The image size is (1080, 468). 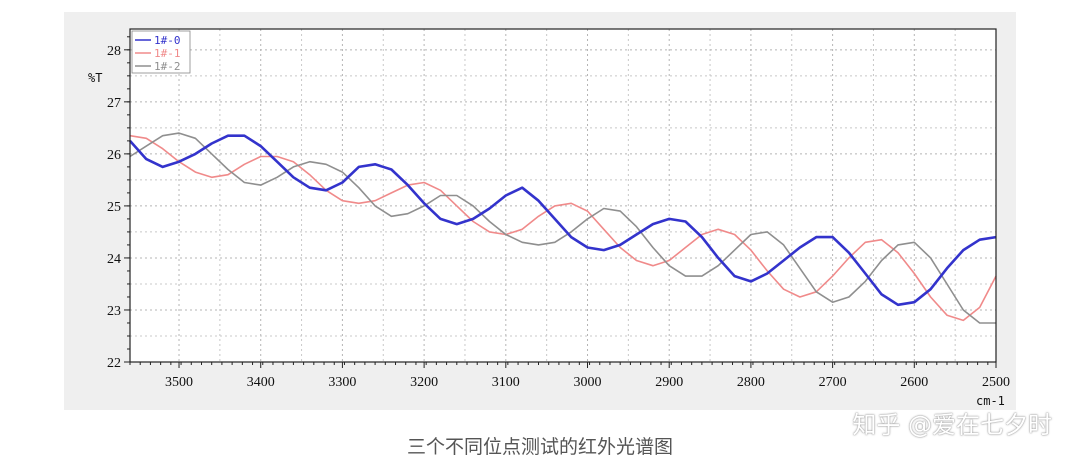 I want to click on legend-label: 1#-1, so click(x=167, y=53).